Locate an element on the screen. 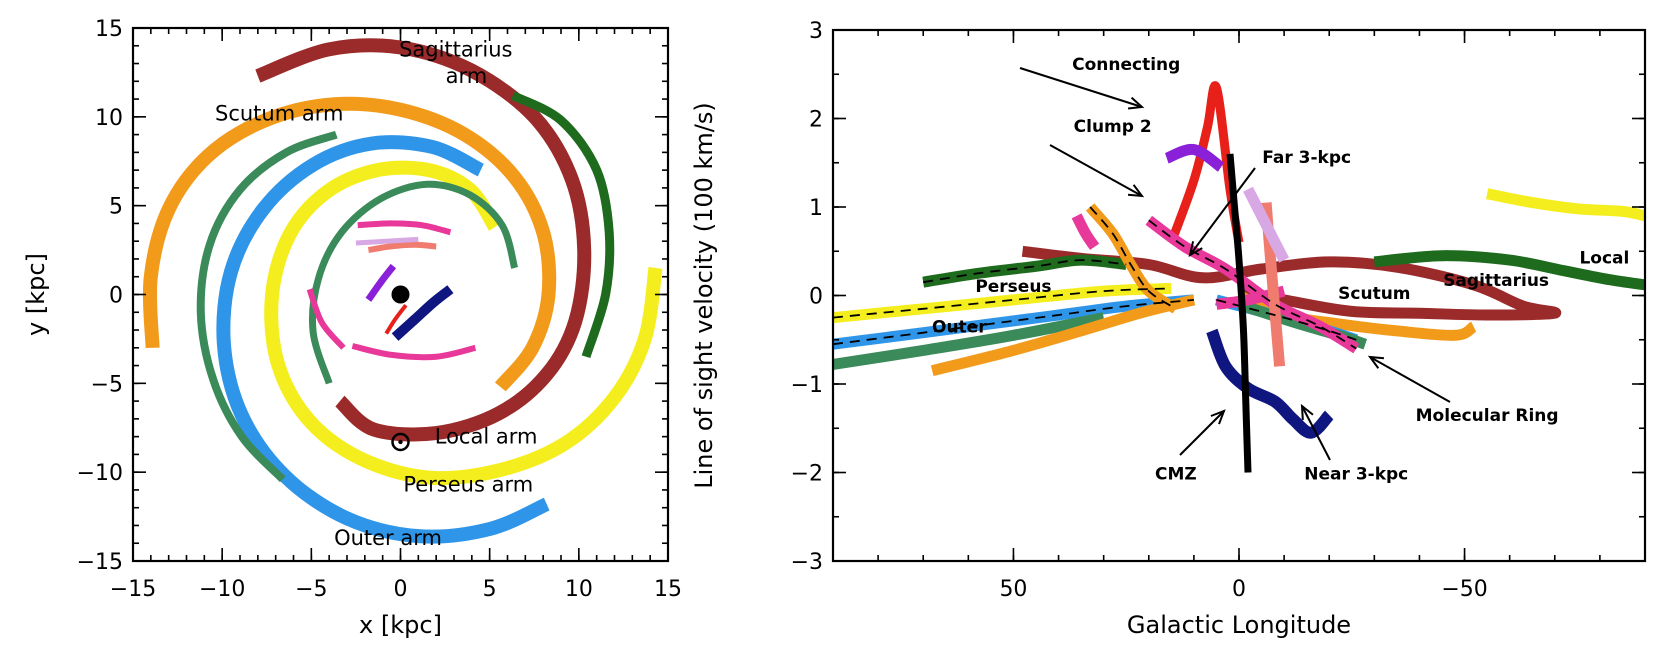 Image resolution: width=1662 pixels, height=655 pixels. y-axis-label: Line of sight velocity (100 km/s) is located at coordinates (704, 295).